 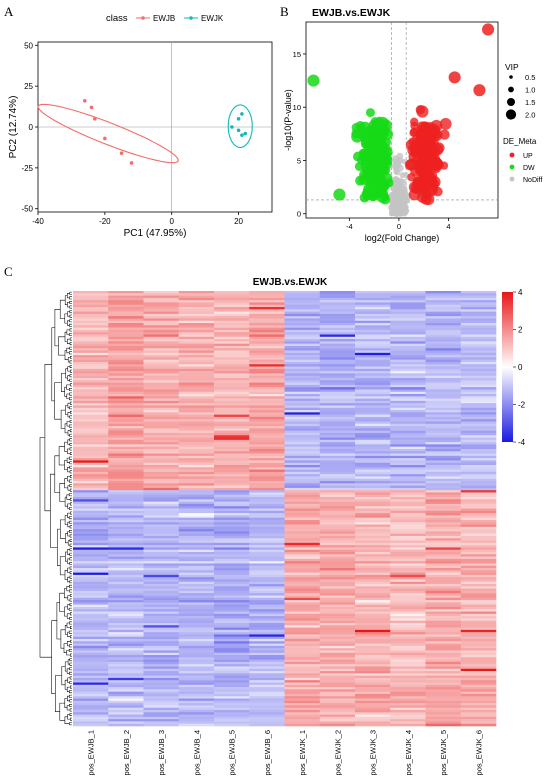 What do you see at coordinates (426, 146) in the screenshot?
I see `volcano-point-up` at bounding box center [426, 146].